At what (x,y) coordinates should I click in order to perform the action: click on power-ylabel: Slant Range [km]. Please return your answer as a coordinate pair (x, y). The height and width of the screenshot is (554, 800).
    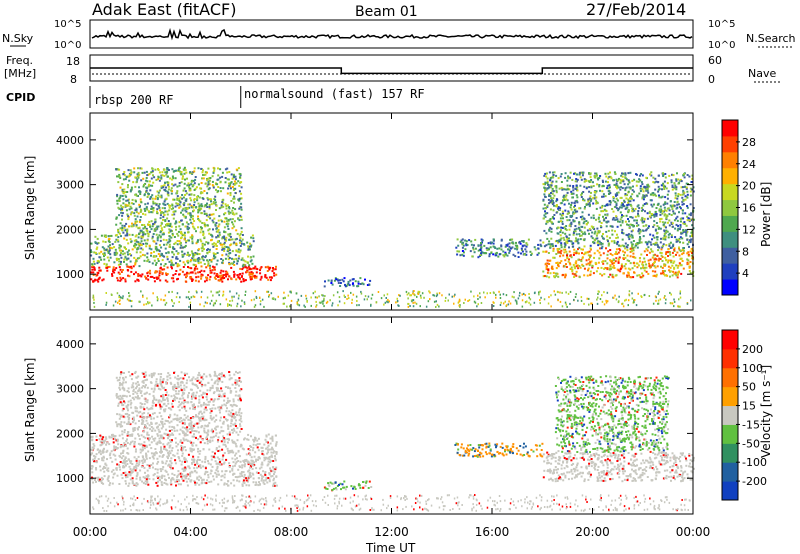
    Looking at the image, I should click on (30, 208).